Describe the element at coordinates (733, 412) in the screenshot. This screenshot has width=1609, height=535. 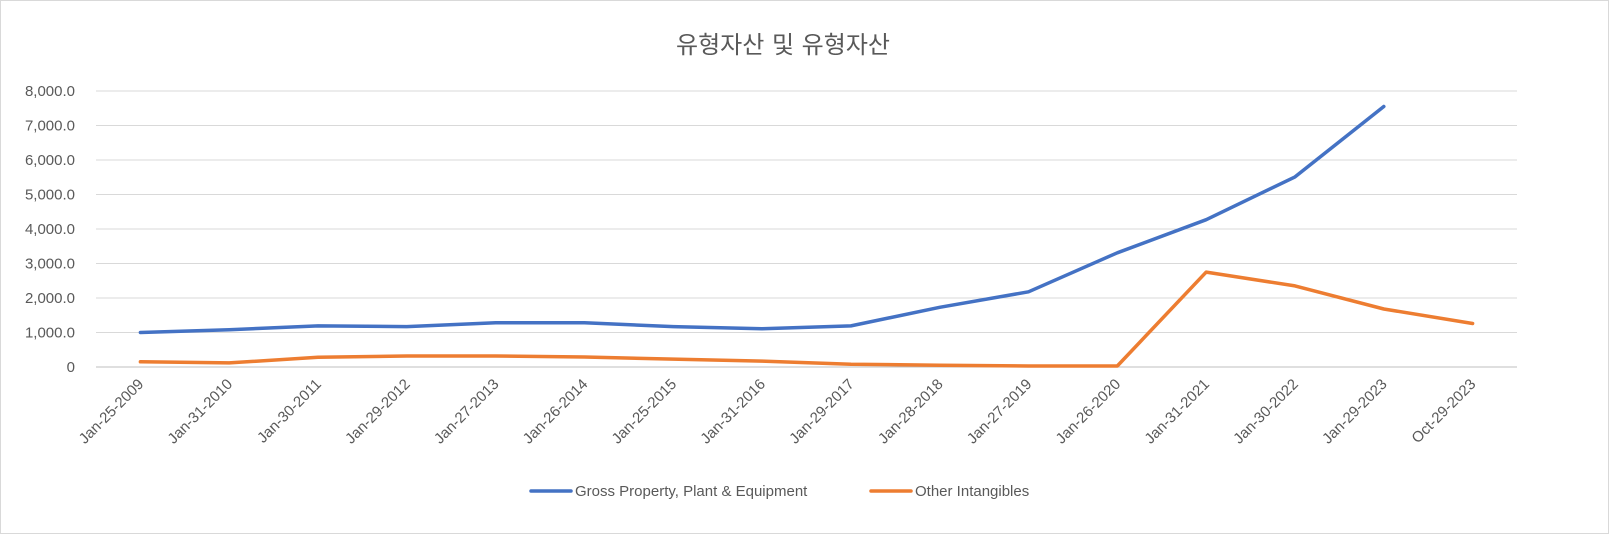
I see `x-tick-label: Jan-31-2016` at that location.